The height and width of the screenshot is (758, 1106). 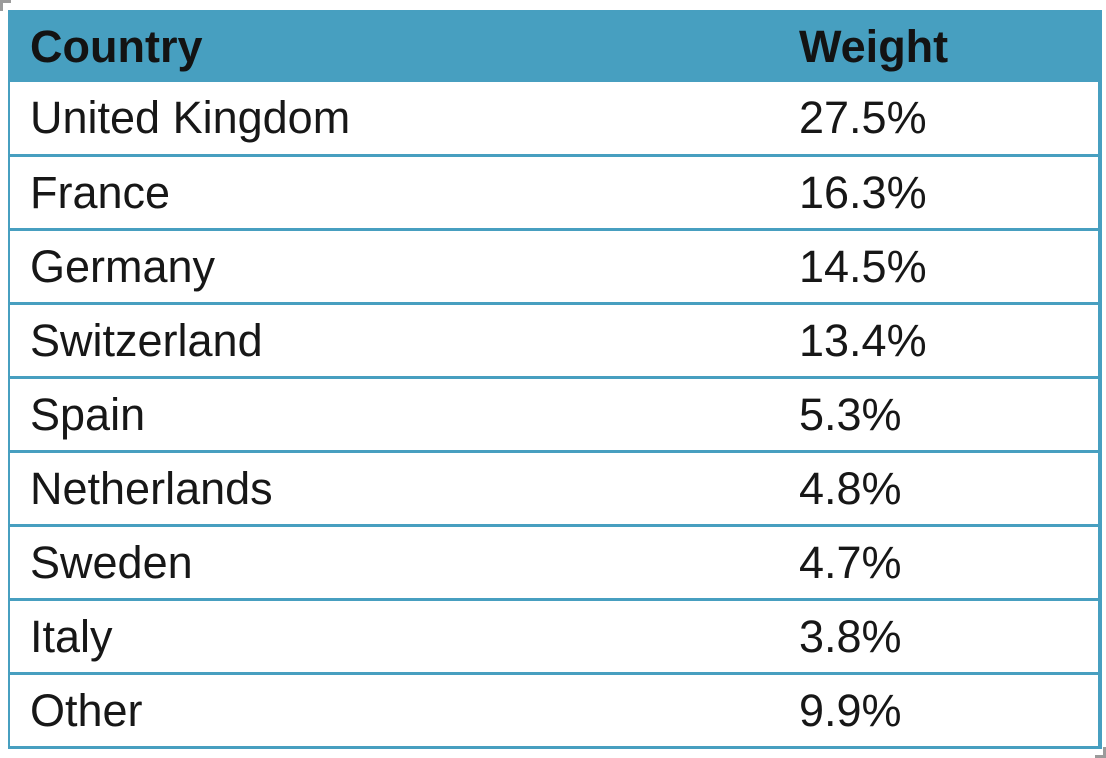 I want to click on table-row: Germany 14.5%, so click(x=554, y=266).